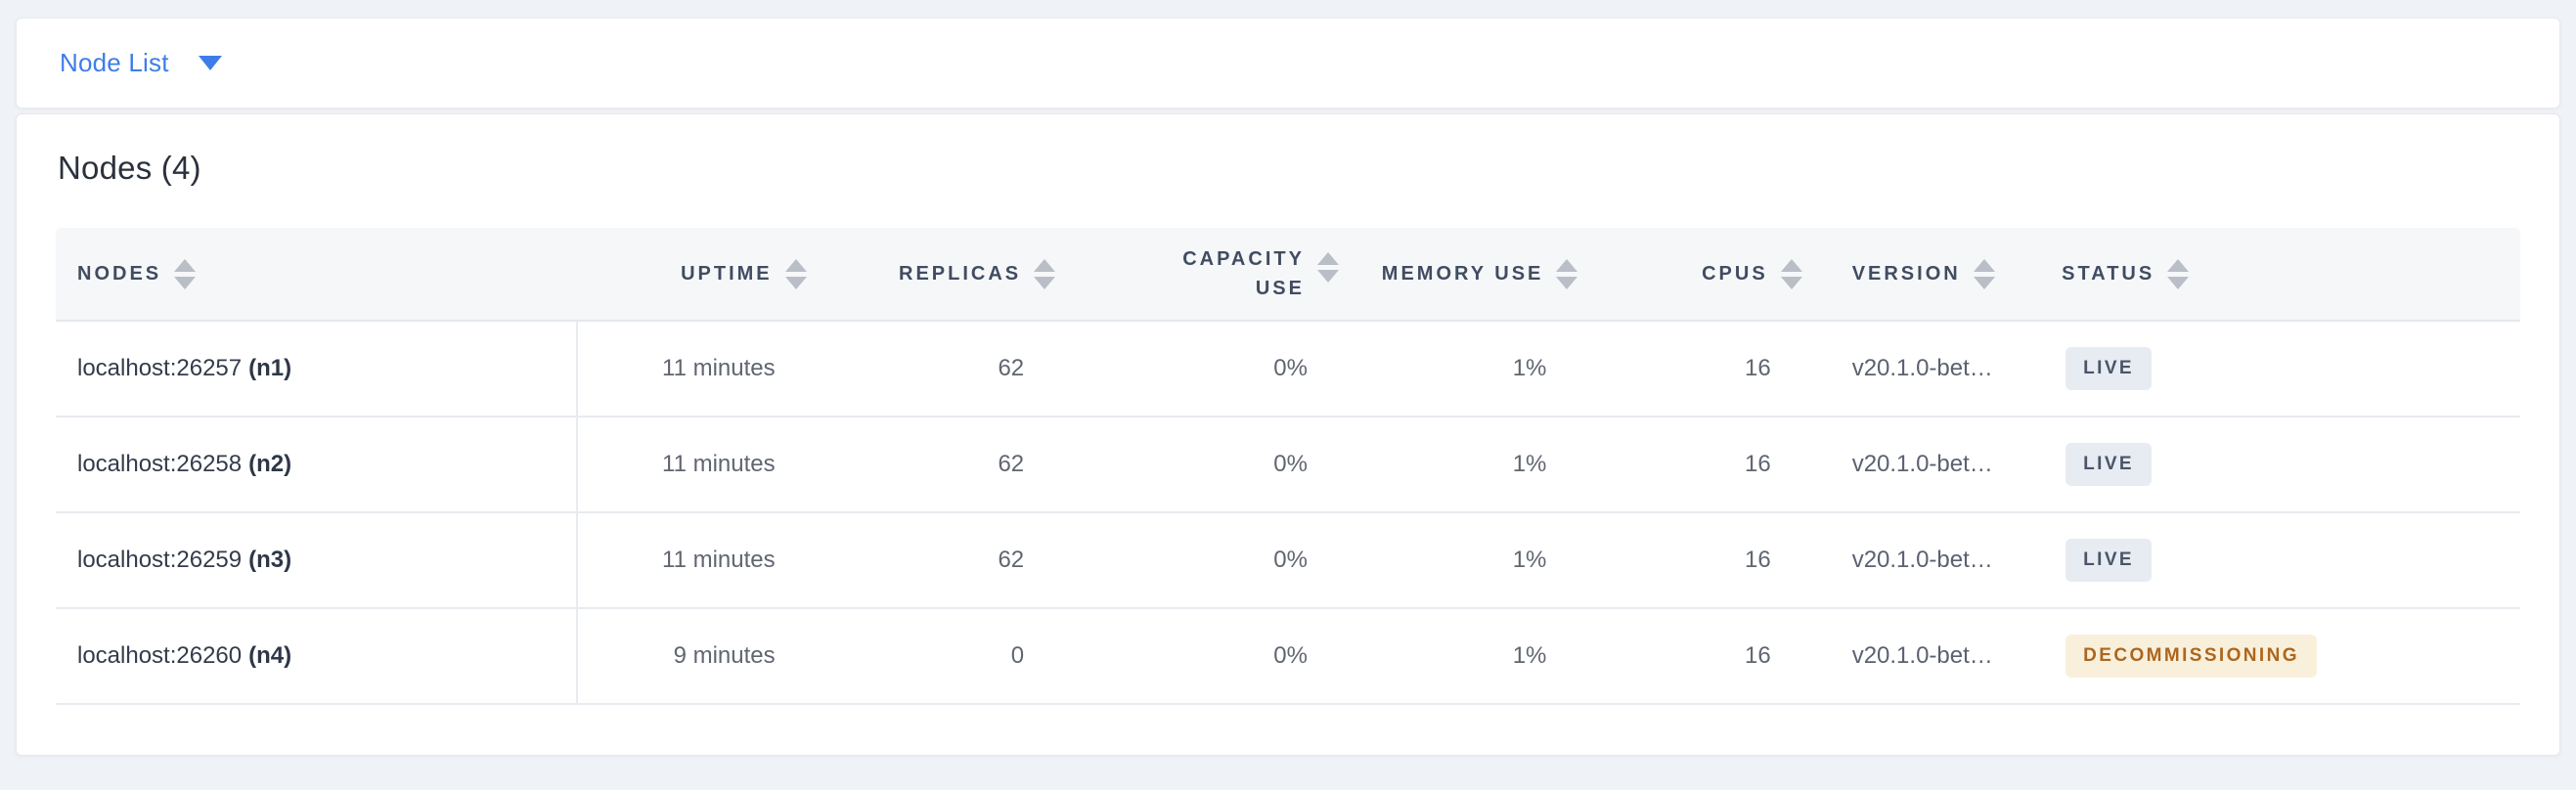  What do you see at coordinates (317, 275) in the screenshot?
I see `column-header-nodes: NODES` at bounding box center [317, 275].